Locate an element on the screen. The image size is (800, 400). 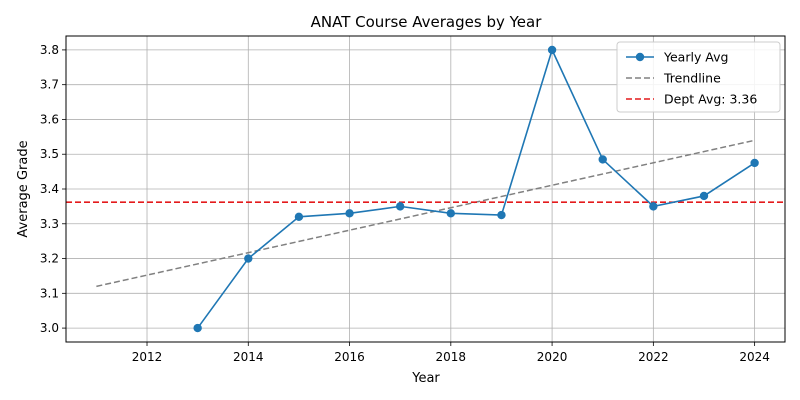
y-tick-label: 3.2 is located at coordinates (49, 259).